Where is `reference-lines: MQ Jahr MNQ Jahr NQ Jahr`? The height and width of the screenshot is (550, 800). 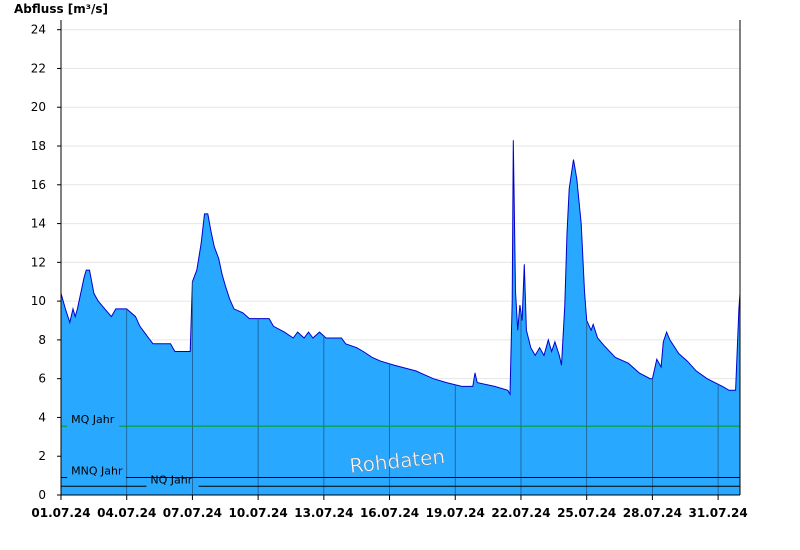 reference-lines: MQ Jahr MNQ Jahr NQ Jahr is located at coordinates (400, 450).